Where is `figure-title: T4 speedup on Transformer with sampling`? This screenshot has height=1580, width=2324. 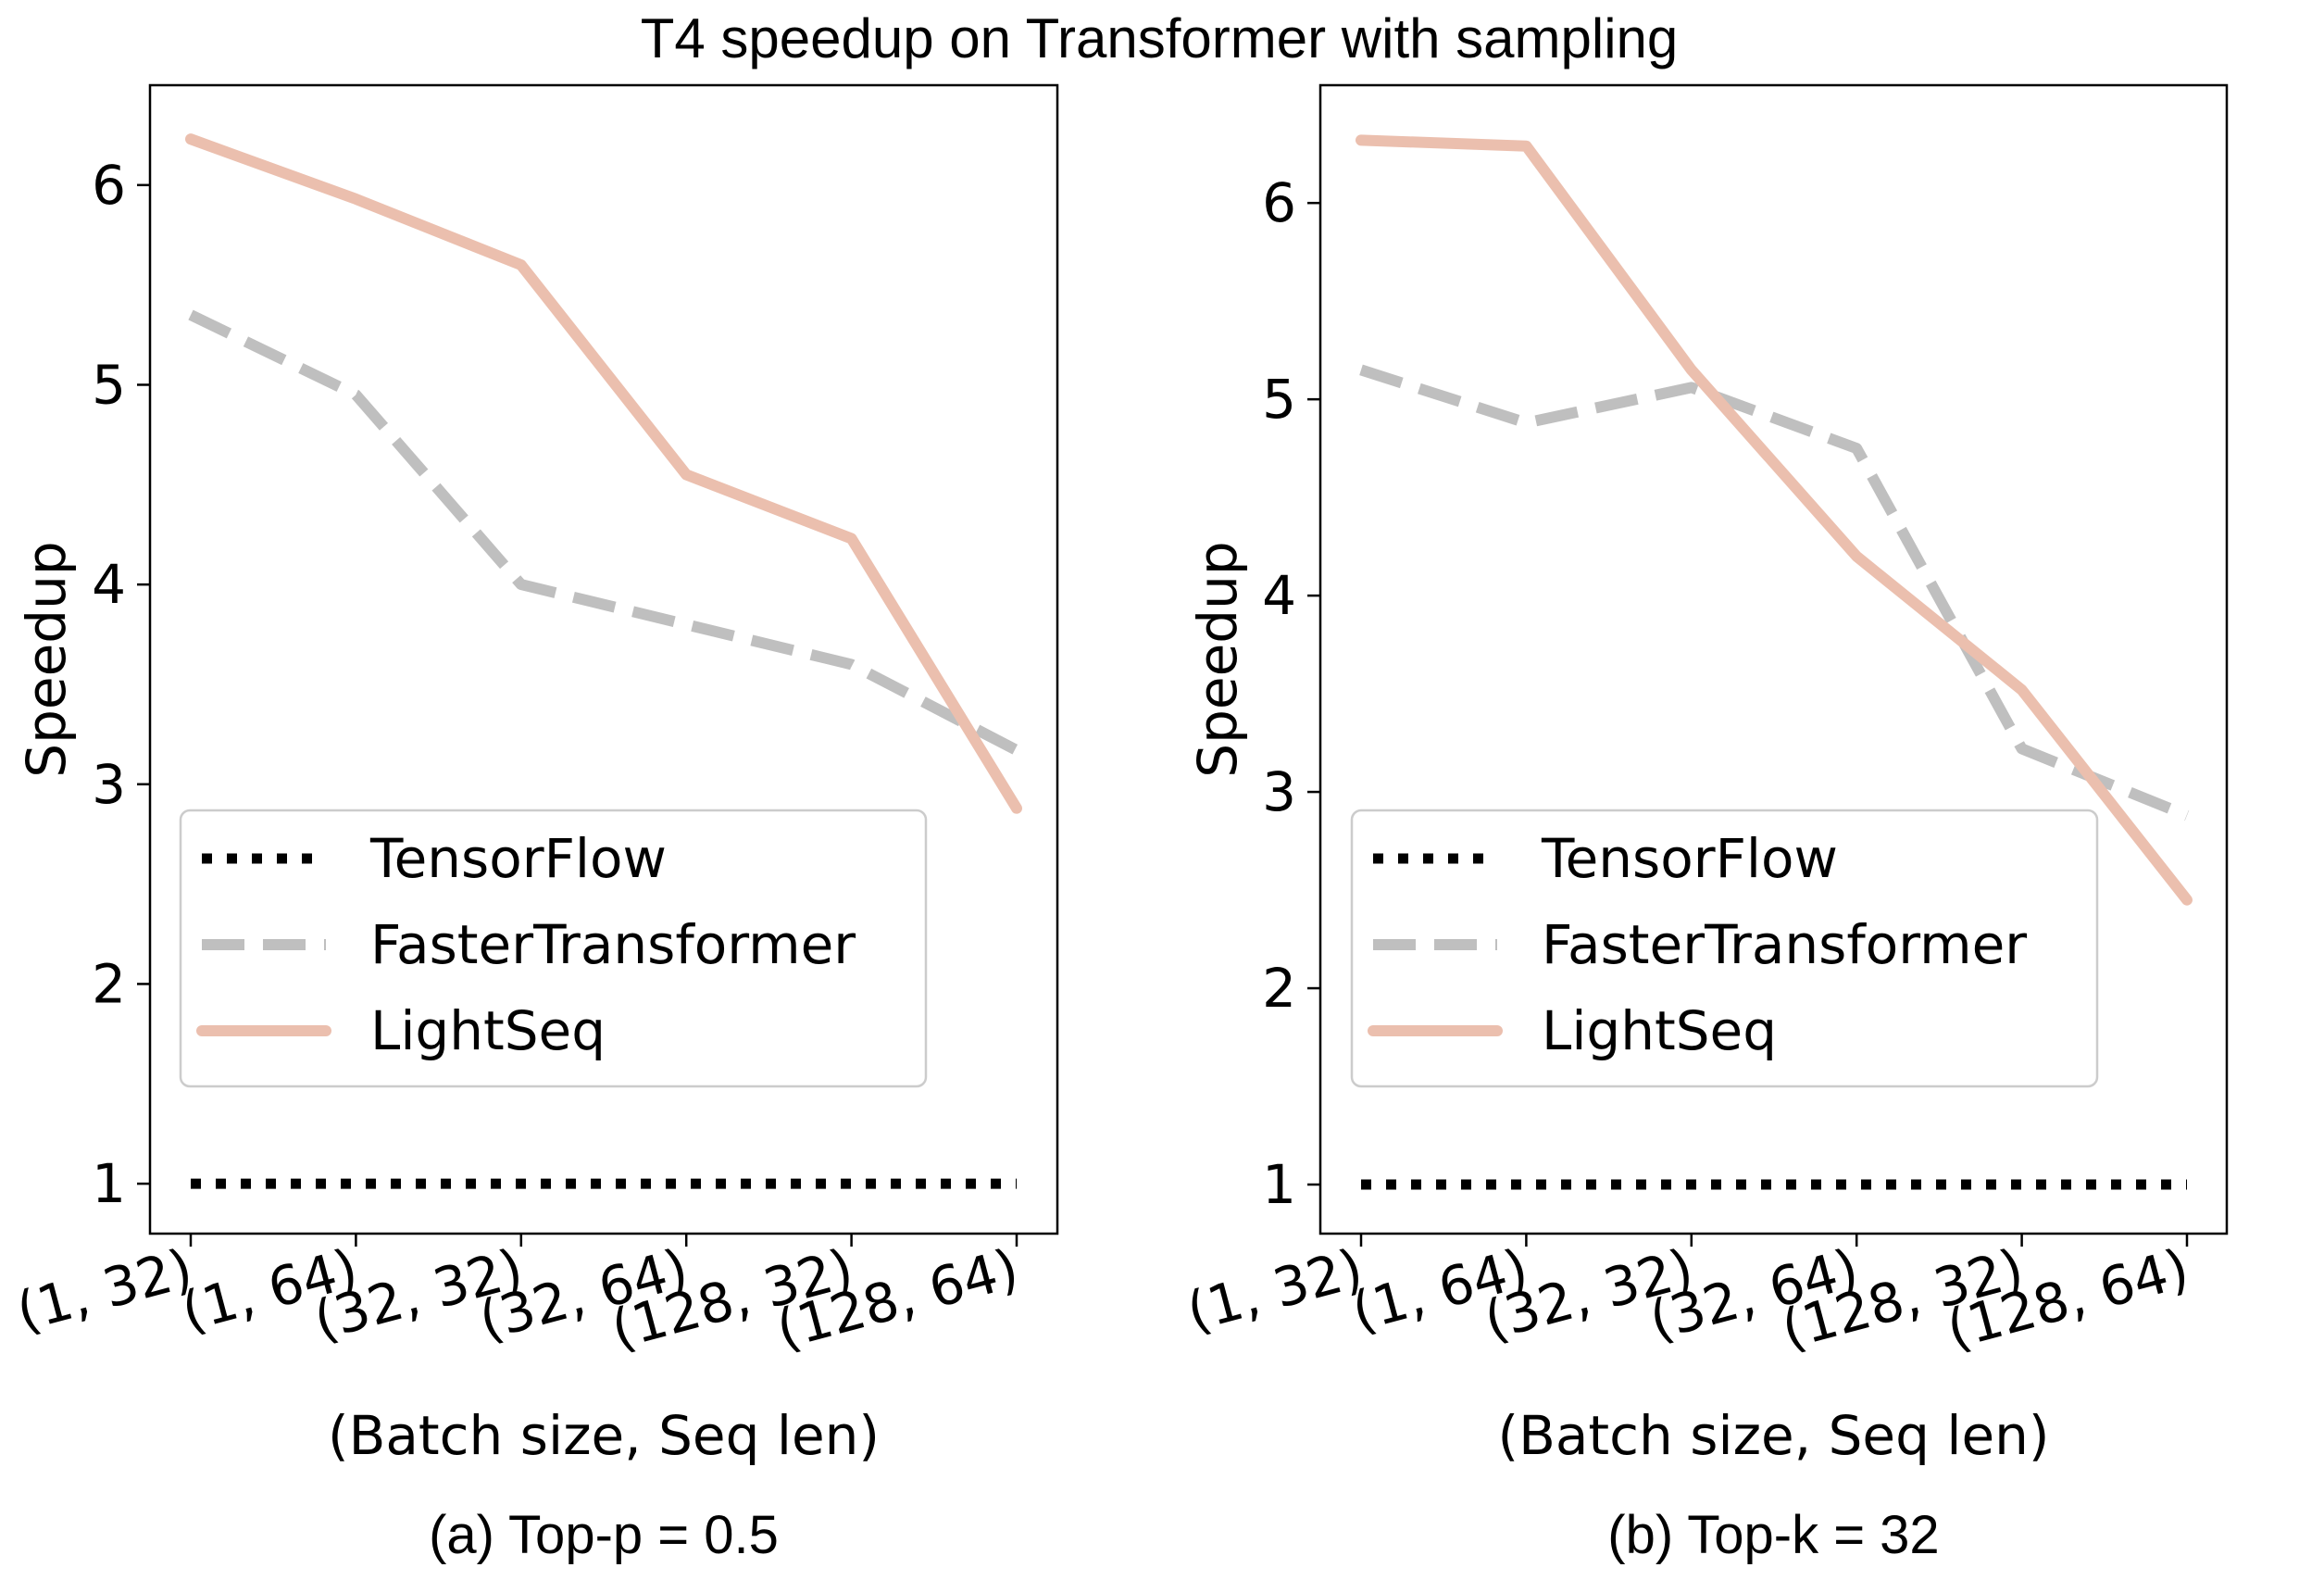 figure-title: T4 speedup on Transformer with sampling is located at coordinates (1160, 38).